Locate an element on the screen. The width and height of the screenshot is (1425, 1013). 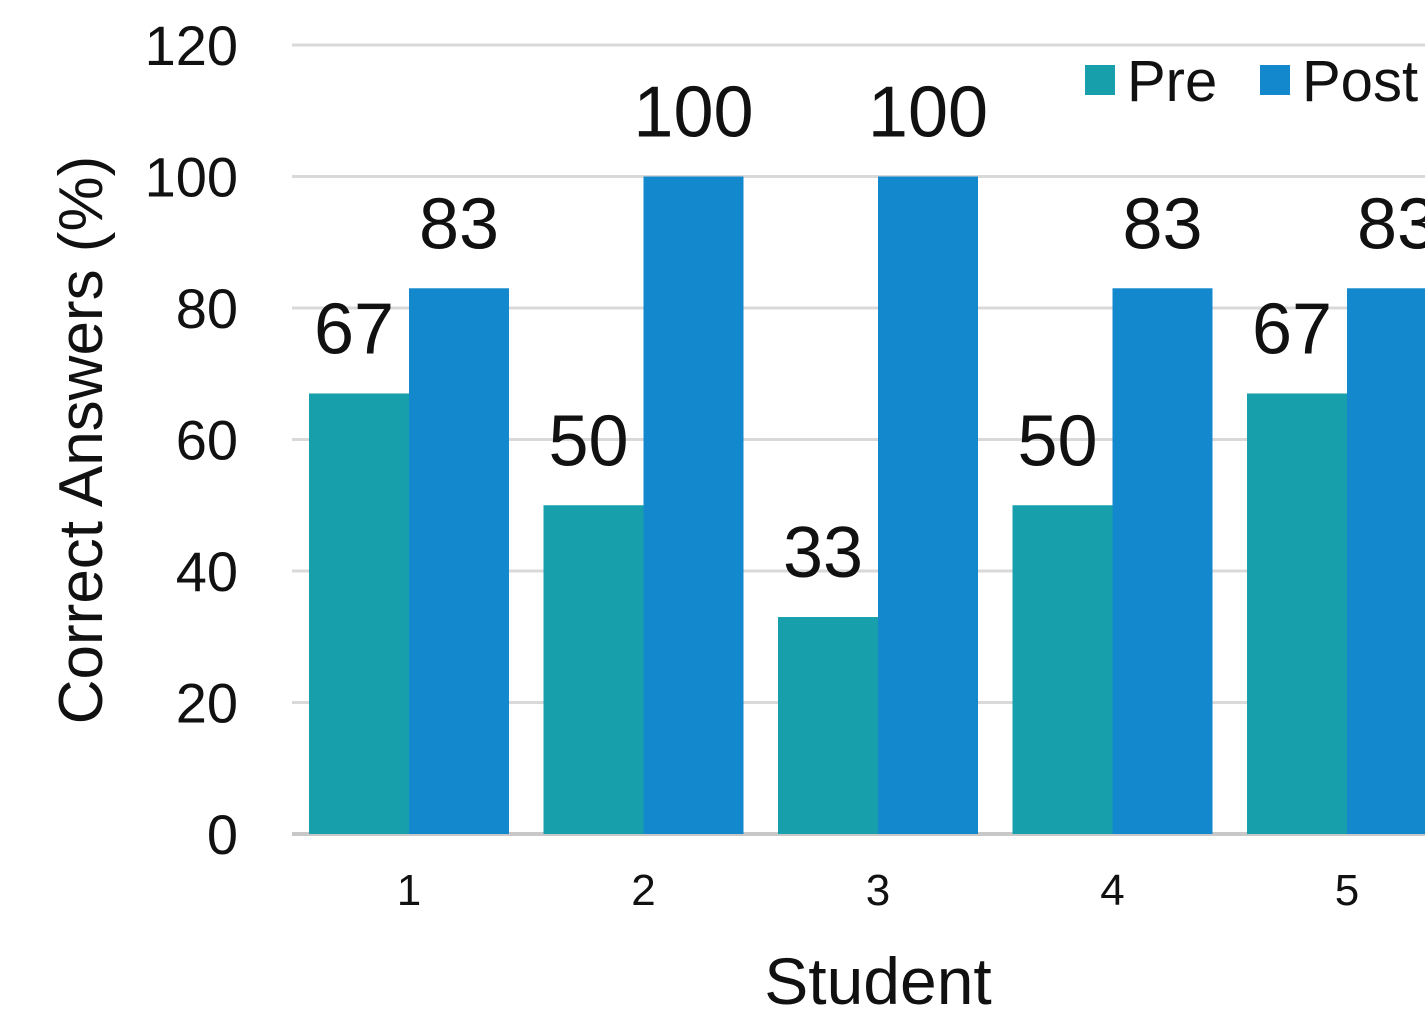
x-axis-ticks: 1 2 3 4 5 is located at coordinates (878, 890).